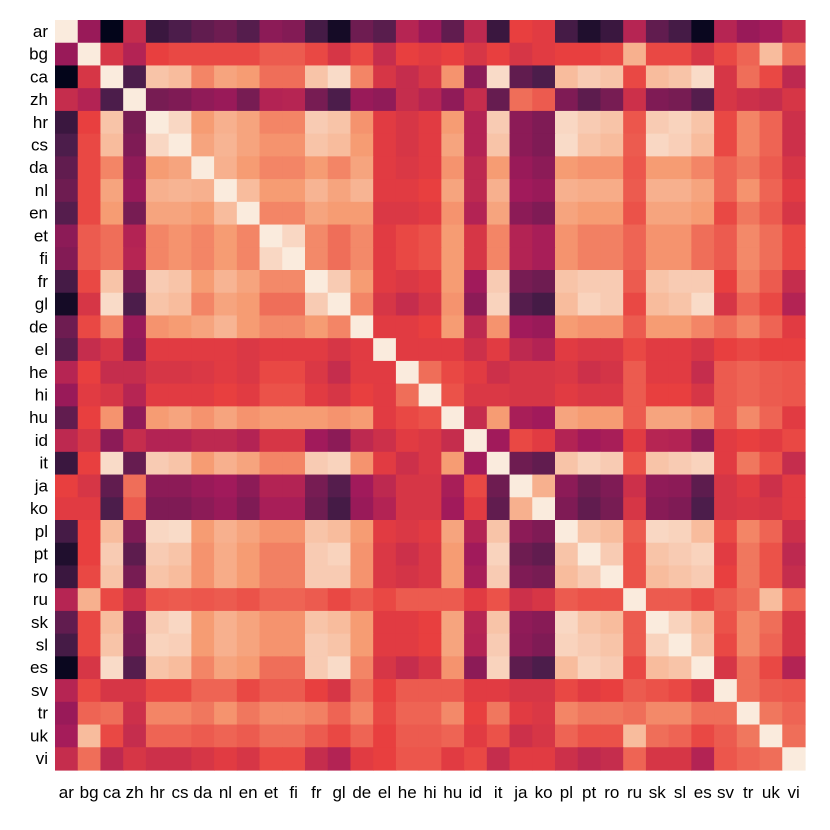  I want to click on heatmap-cell-pt-sk, so click(657, 554).